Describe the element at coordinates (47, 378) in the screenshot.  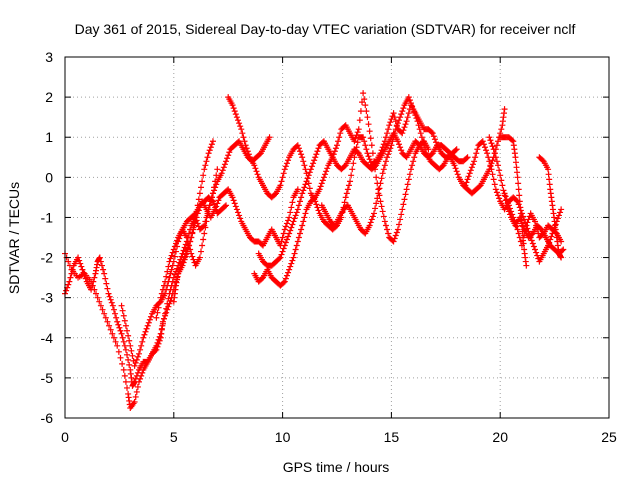
I see `y-tick-label: -5` at that location.